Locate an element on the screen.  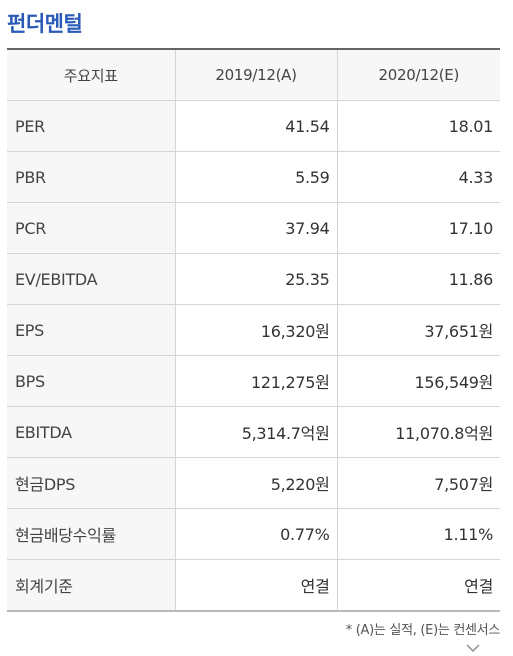
row-label: EV/EBITDA is located at coordinates (91, 279).